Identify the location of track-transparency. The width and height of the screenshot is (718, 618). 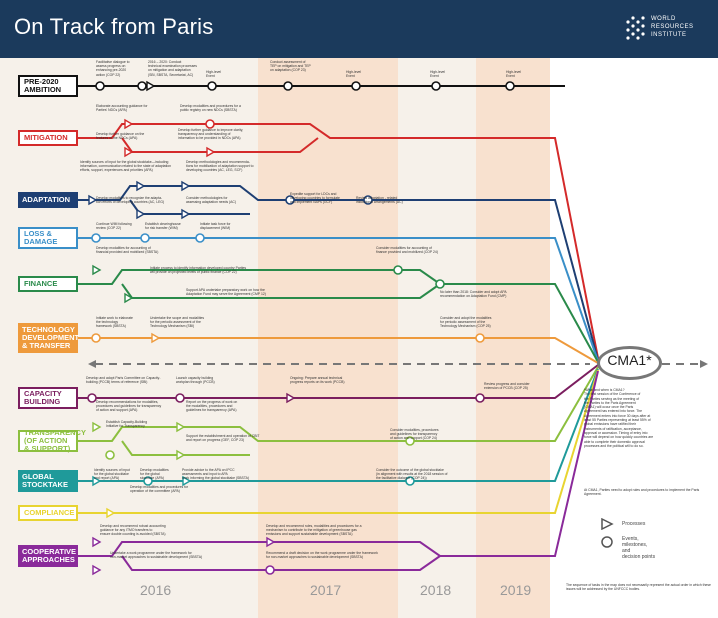
(338, 404).